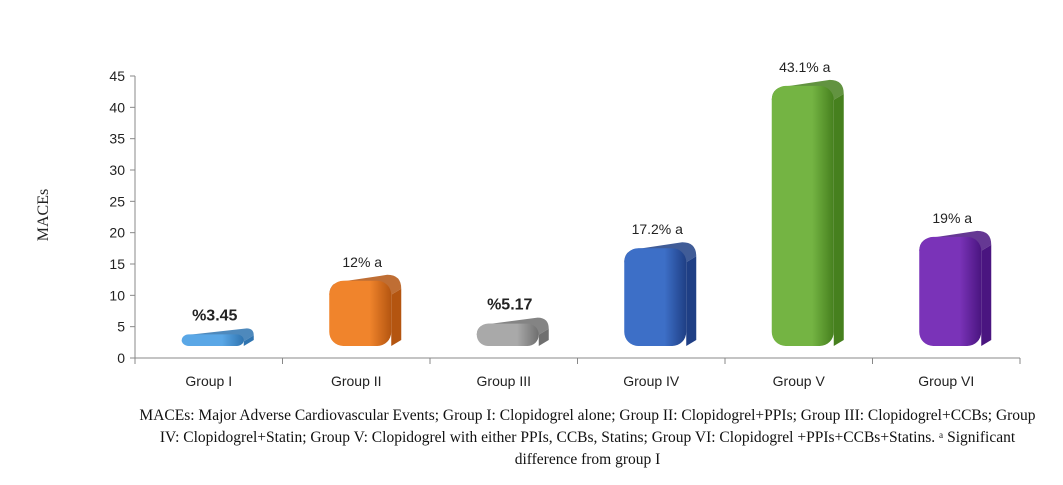 This screenshot has height=485, width=1063. I want to click on x-tick-label: Group V, so click(799, 381).